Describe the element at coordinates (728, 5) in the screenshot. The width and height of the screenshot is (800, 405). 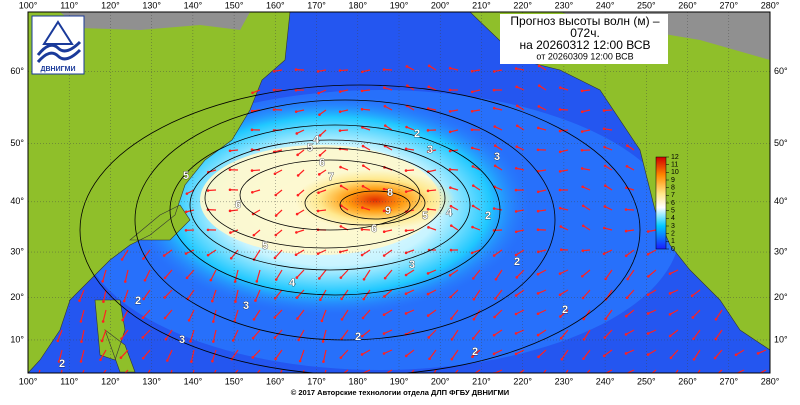
I see `x-tick-label: 270°` at that location.